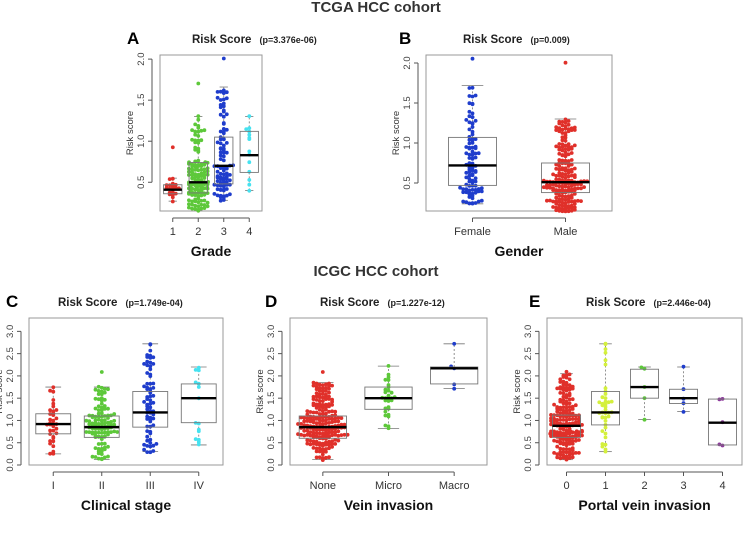 The image size is (753, 533). What do you see at coordinates (644, 391) in the screenshot?
I see `plot-frame-E` at bounding box center [644, 391].